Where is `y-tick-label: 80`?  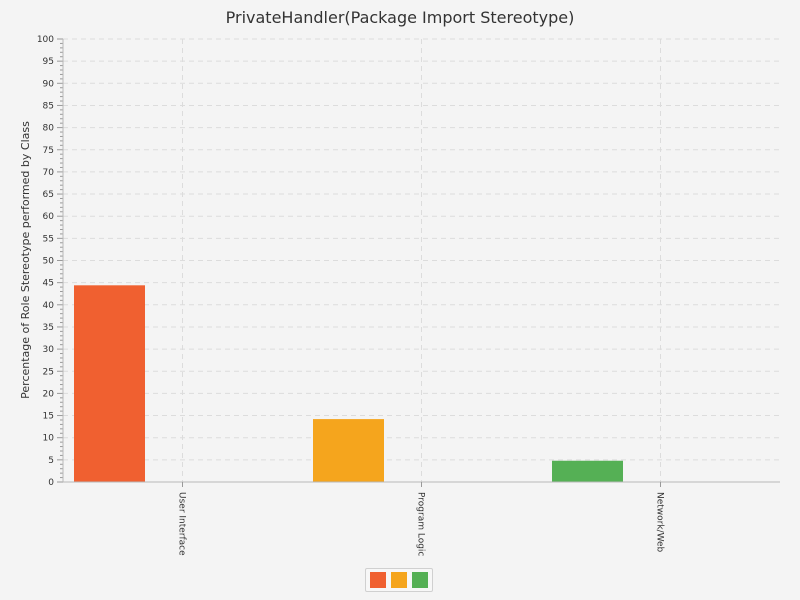
y-tick-label: 80 is located at coordinates (49, 129).